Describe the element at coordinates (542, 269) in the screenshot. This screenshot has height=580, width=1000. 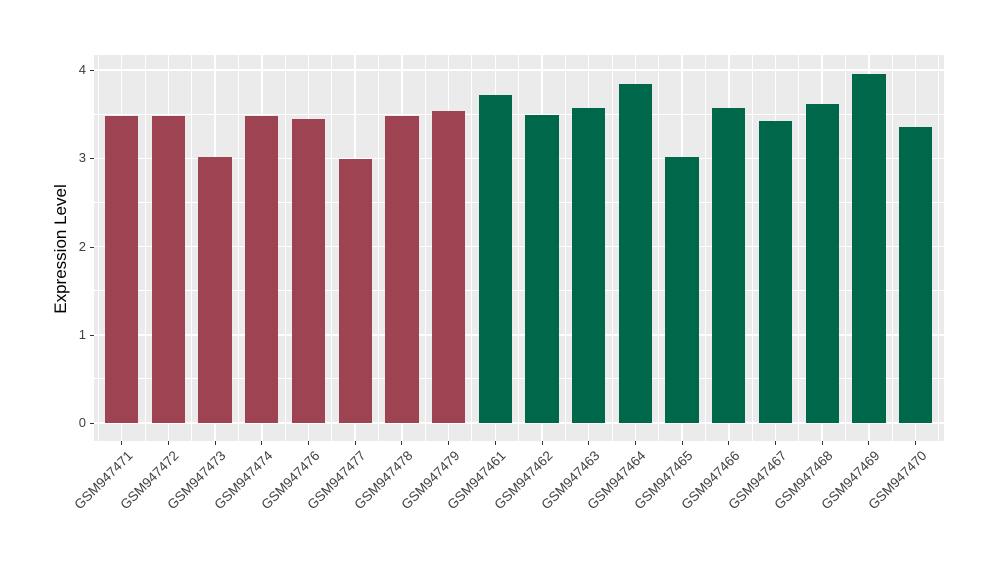
I see `bar-GSM947462` at that location.